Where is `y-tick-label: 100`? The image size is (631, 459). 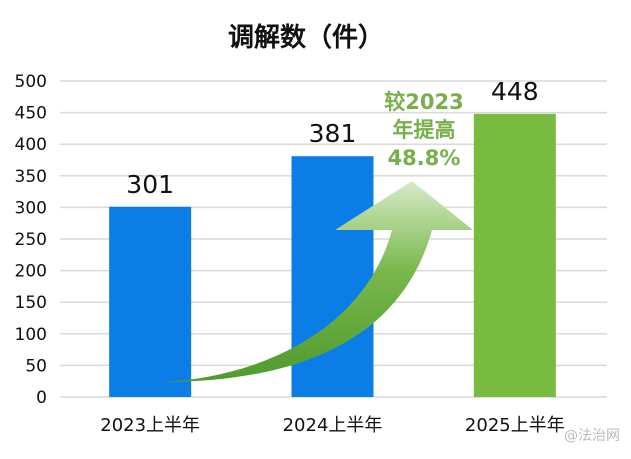
y-tick-label: 100 is located at coordinates (31, 335).